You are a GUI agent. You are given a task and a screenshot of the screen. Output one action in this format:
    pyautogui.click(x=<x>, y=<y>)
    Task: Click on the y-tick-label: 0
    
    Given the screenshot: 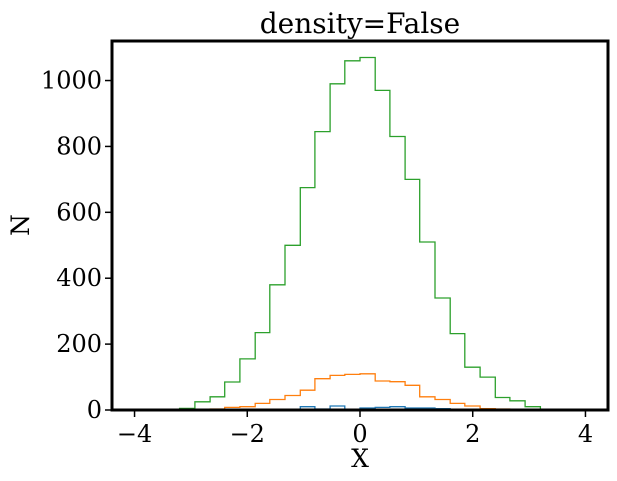 What is the action you would take?
    pyautogui.click(x=94, y=410)
    